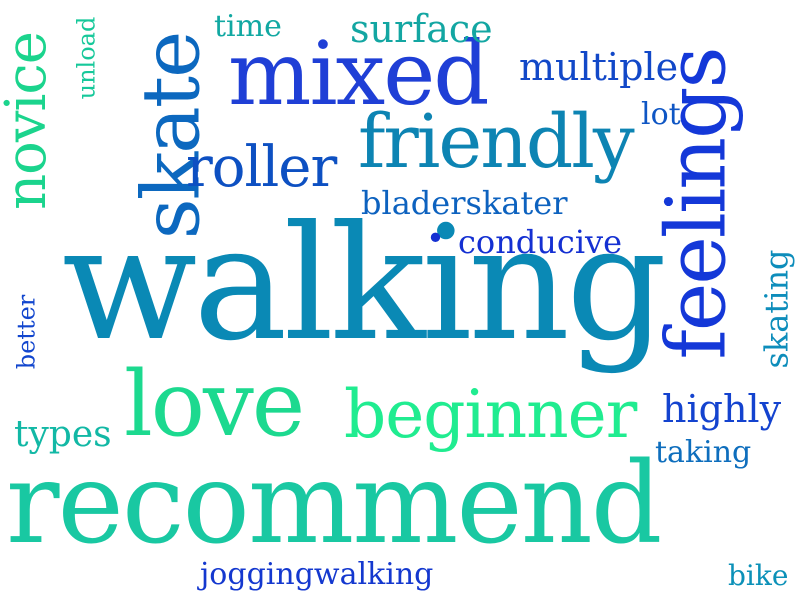 The width and height of the screenshot is (800, 600). Describe the element at coordinates (496, 142) in the screenshot. I see `word-friendly: friendly` at that location.